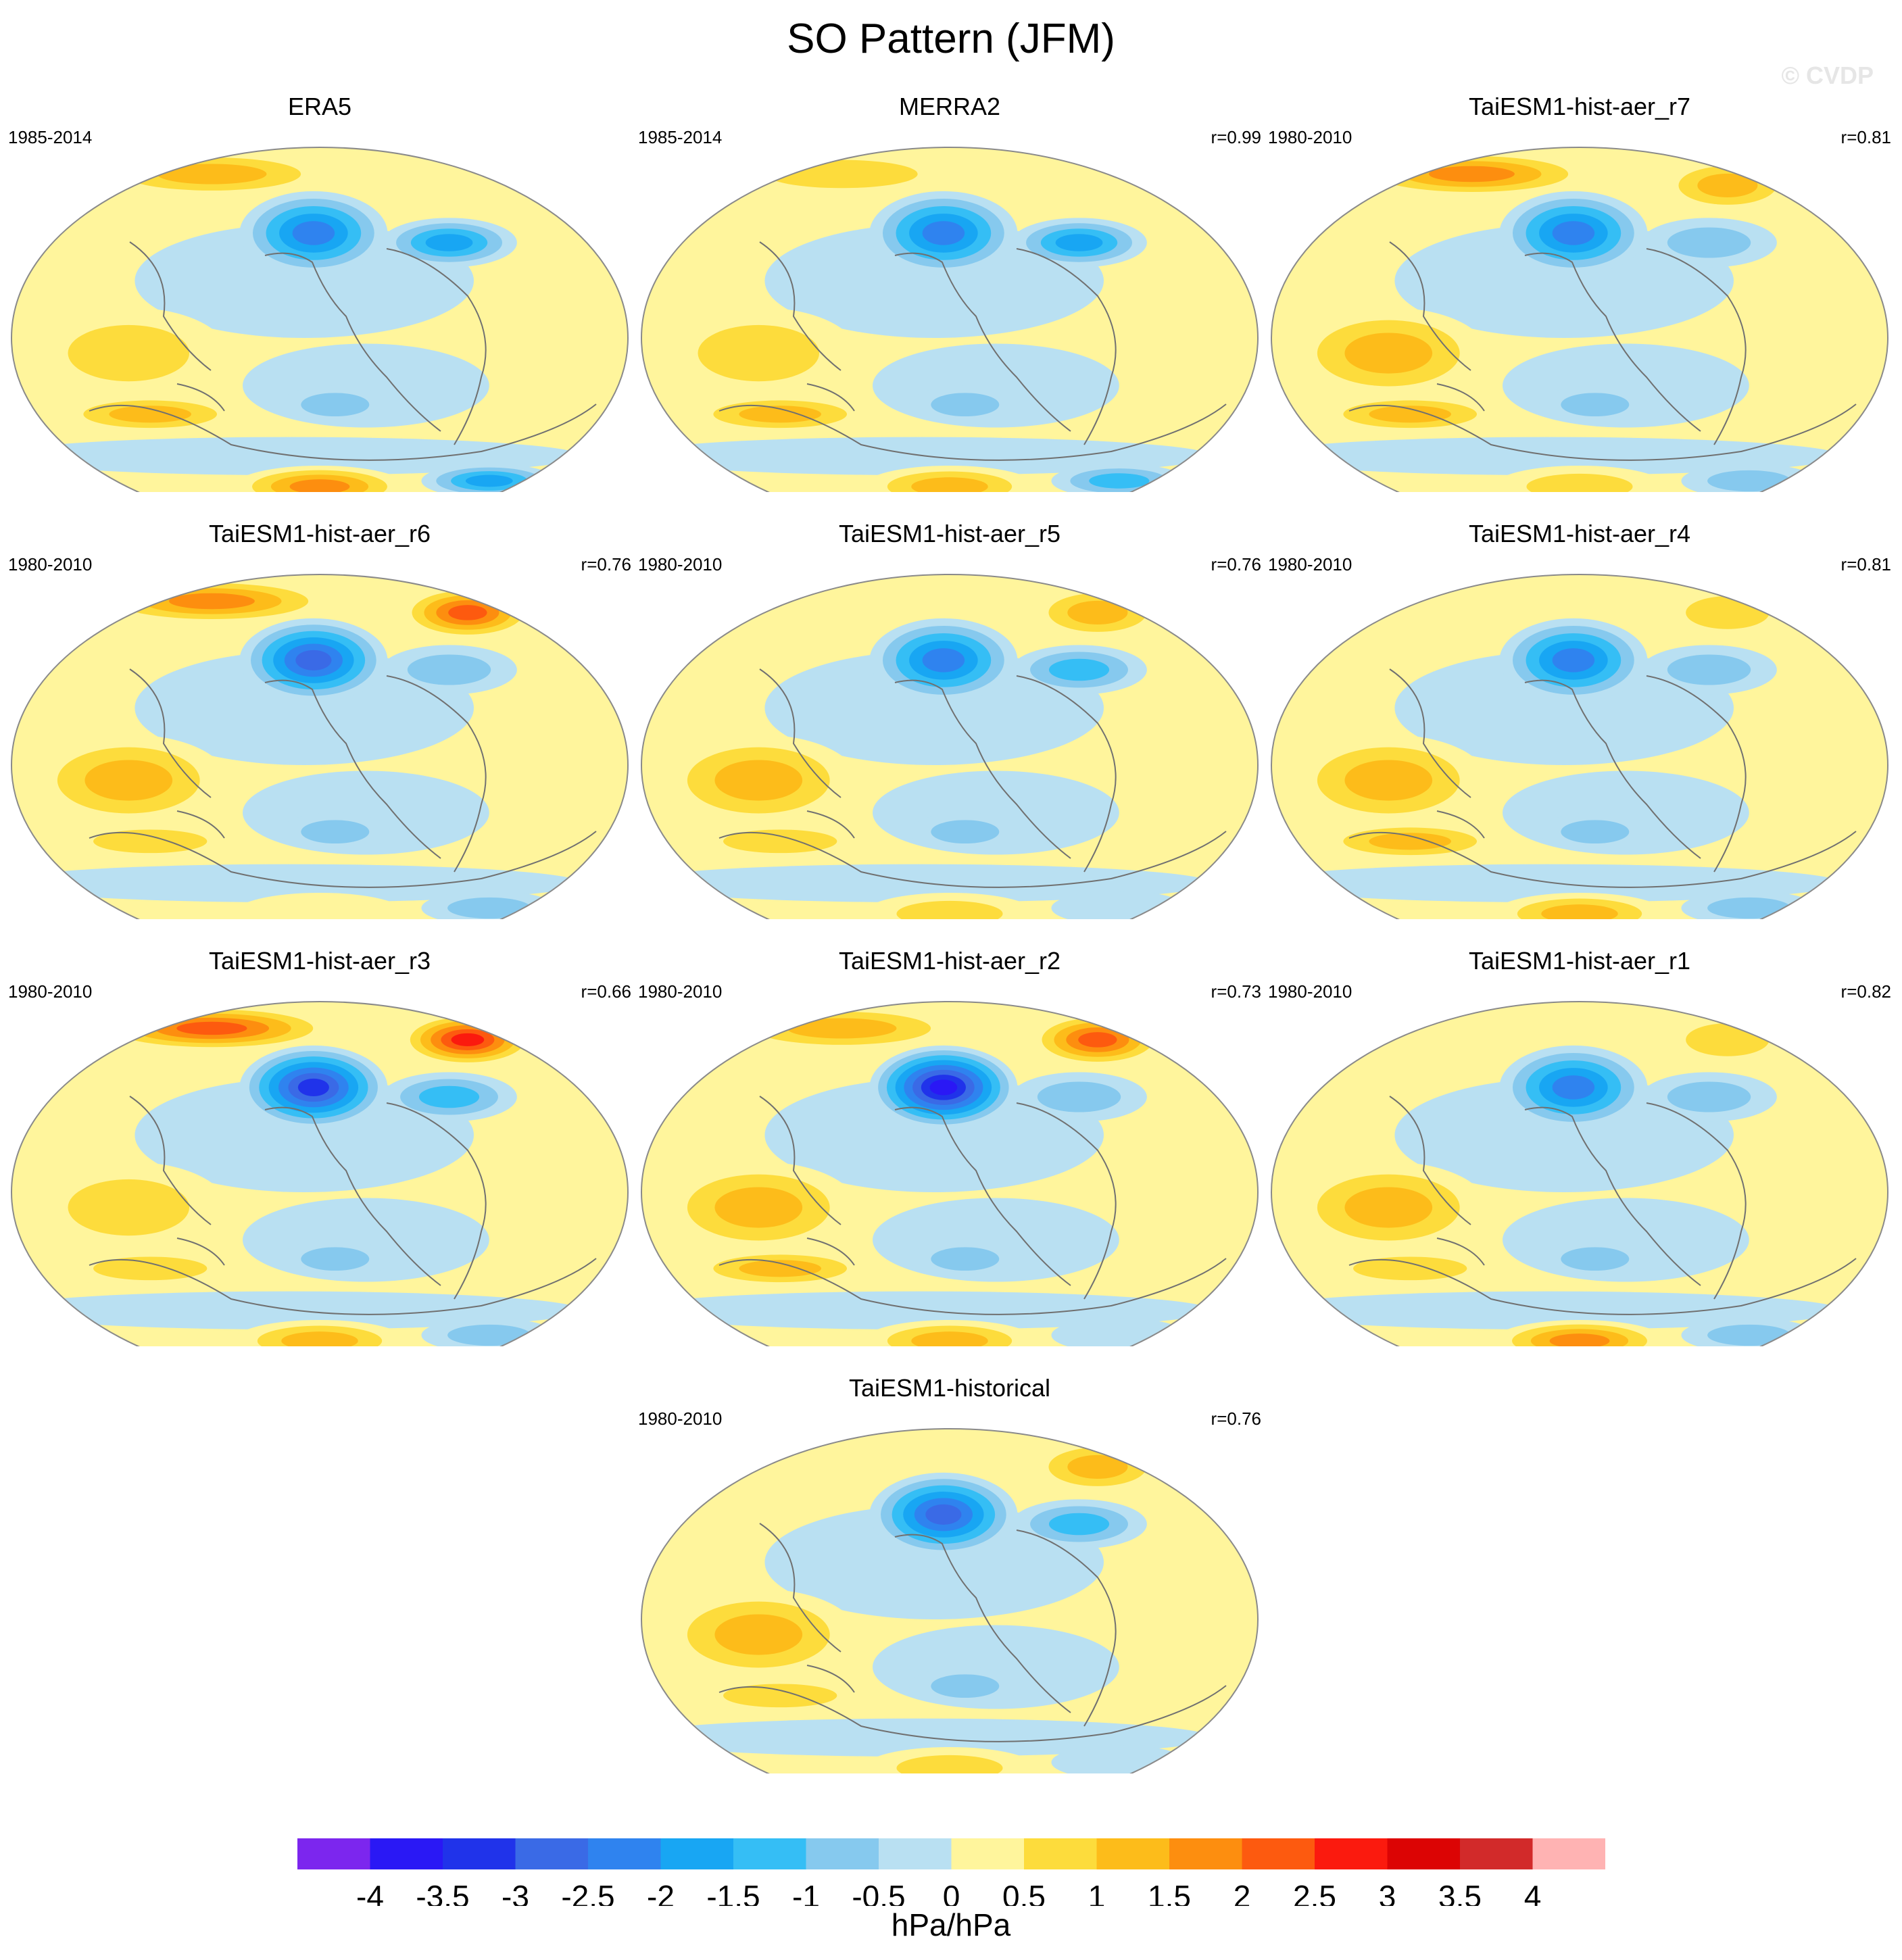 The width and height of the screenshot is (1902, 1960). What do you see at coordinates (1097, 1892) in the screenshot?
I see `colorbar-tick-label: 1` at bounding box center [1097, 1892].